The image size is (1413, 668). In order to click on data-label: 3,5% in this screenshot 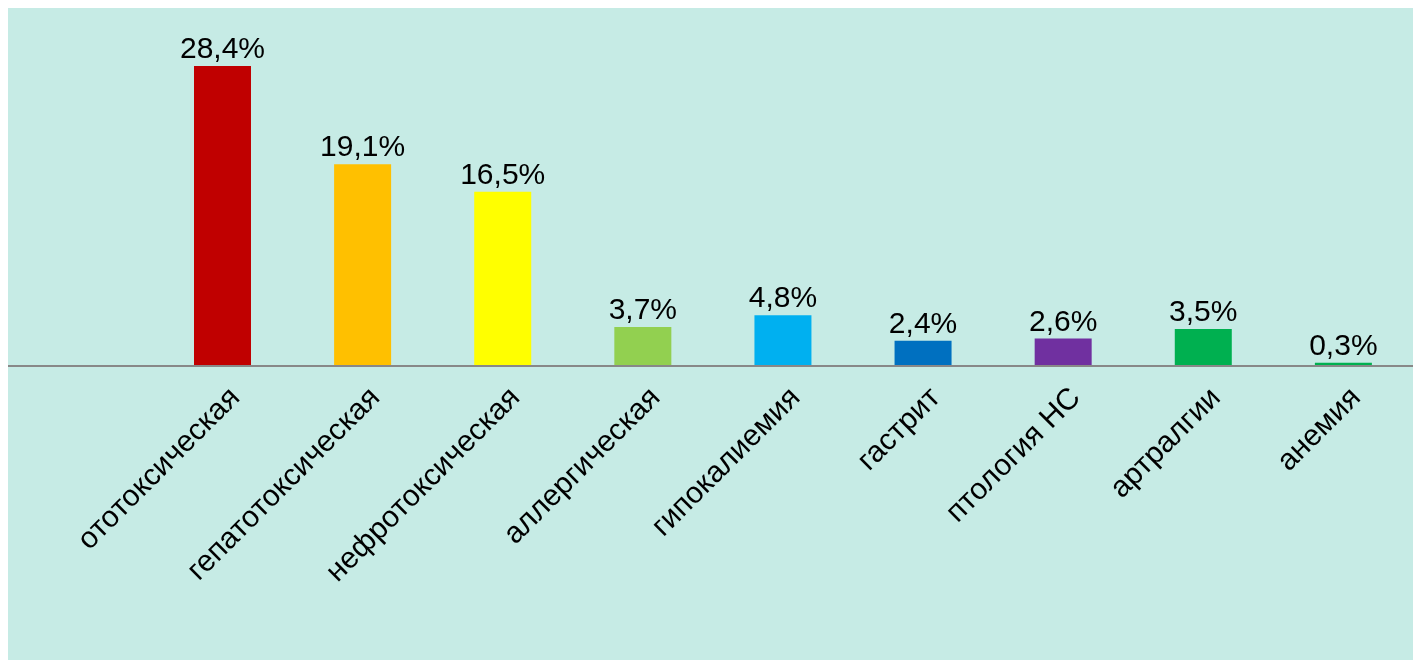, I will do `click(1203, 311)`.